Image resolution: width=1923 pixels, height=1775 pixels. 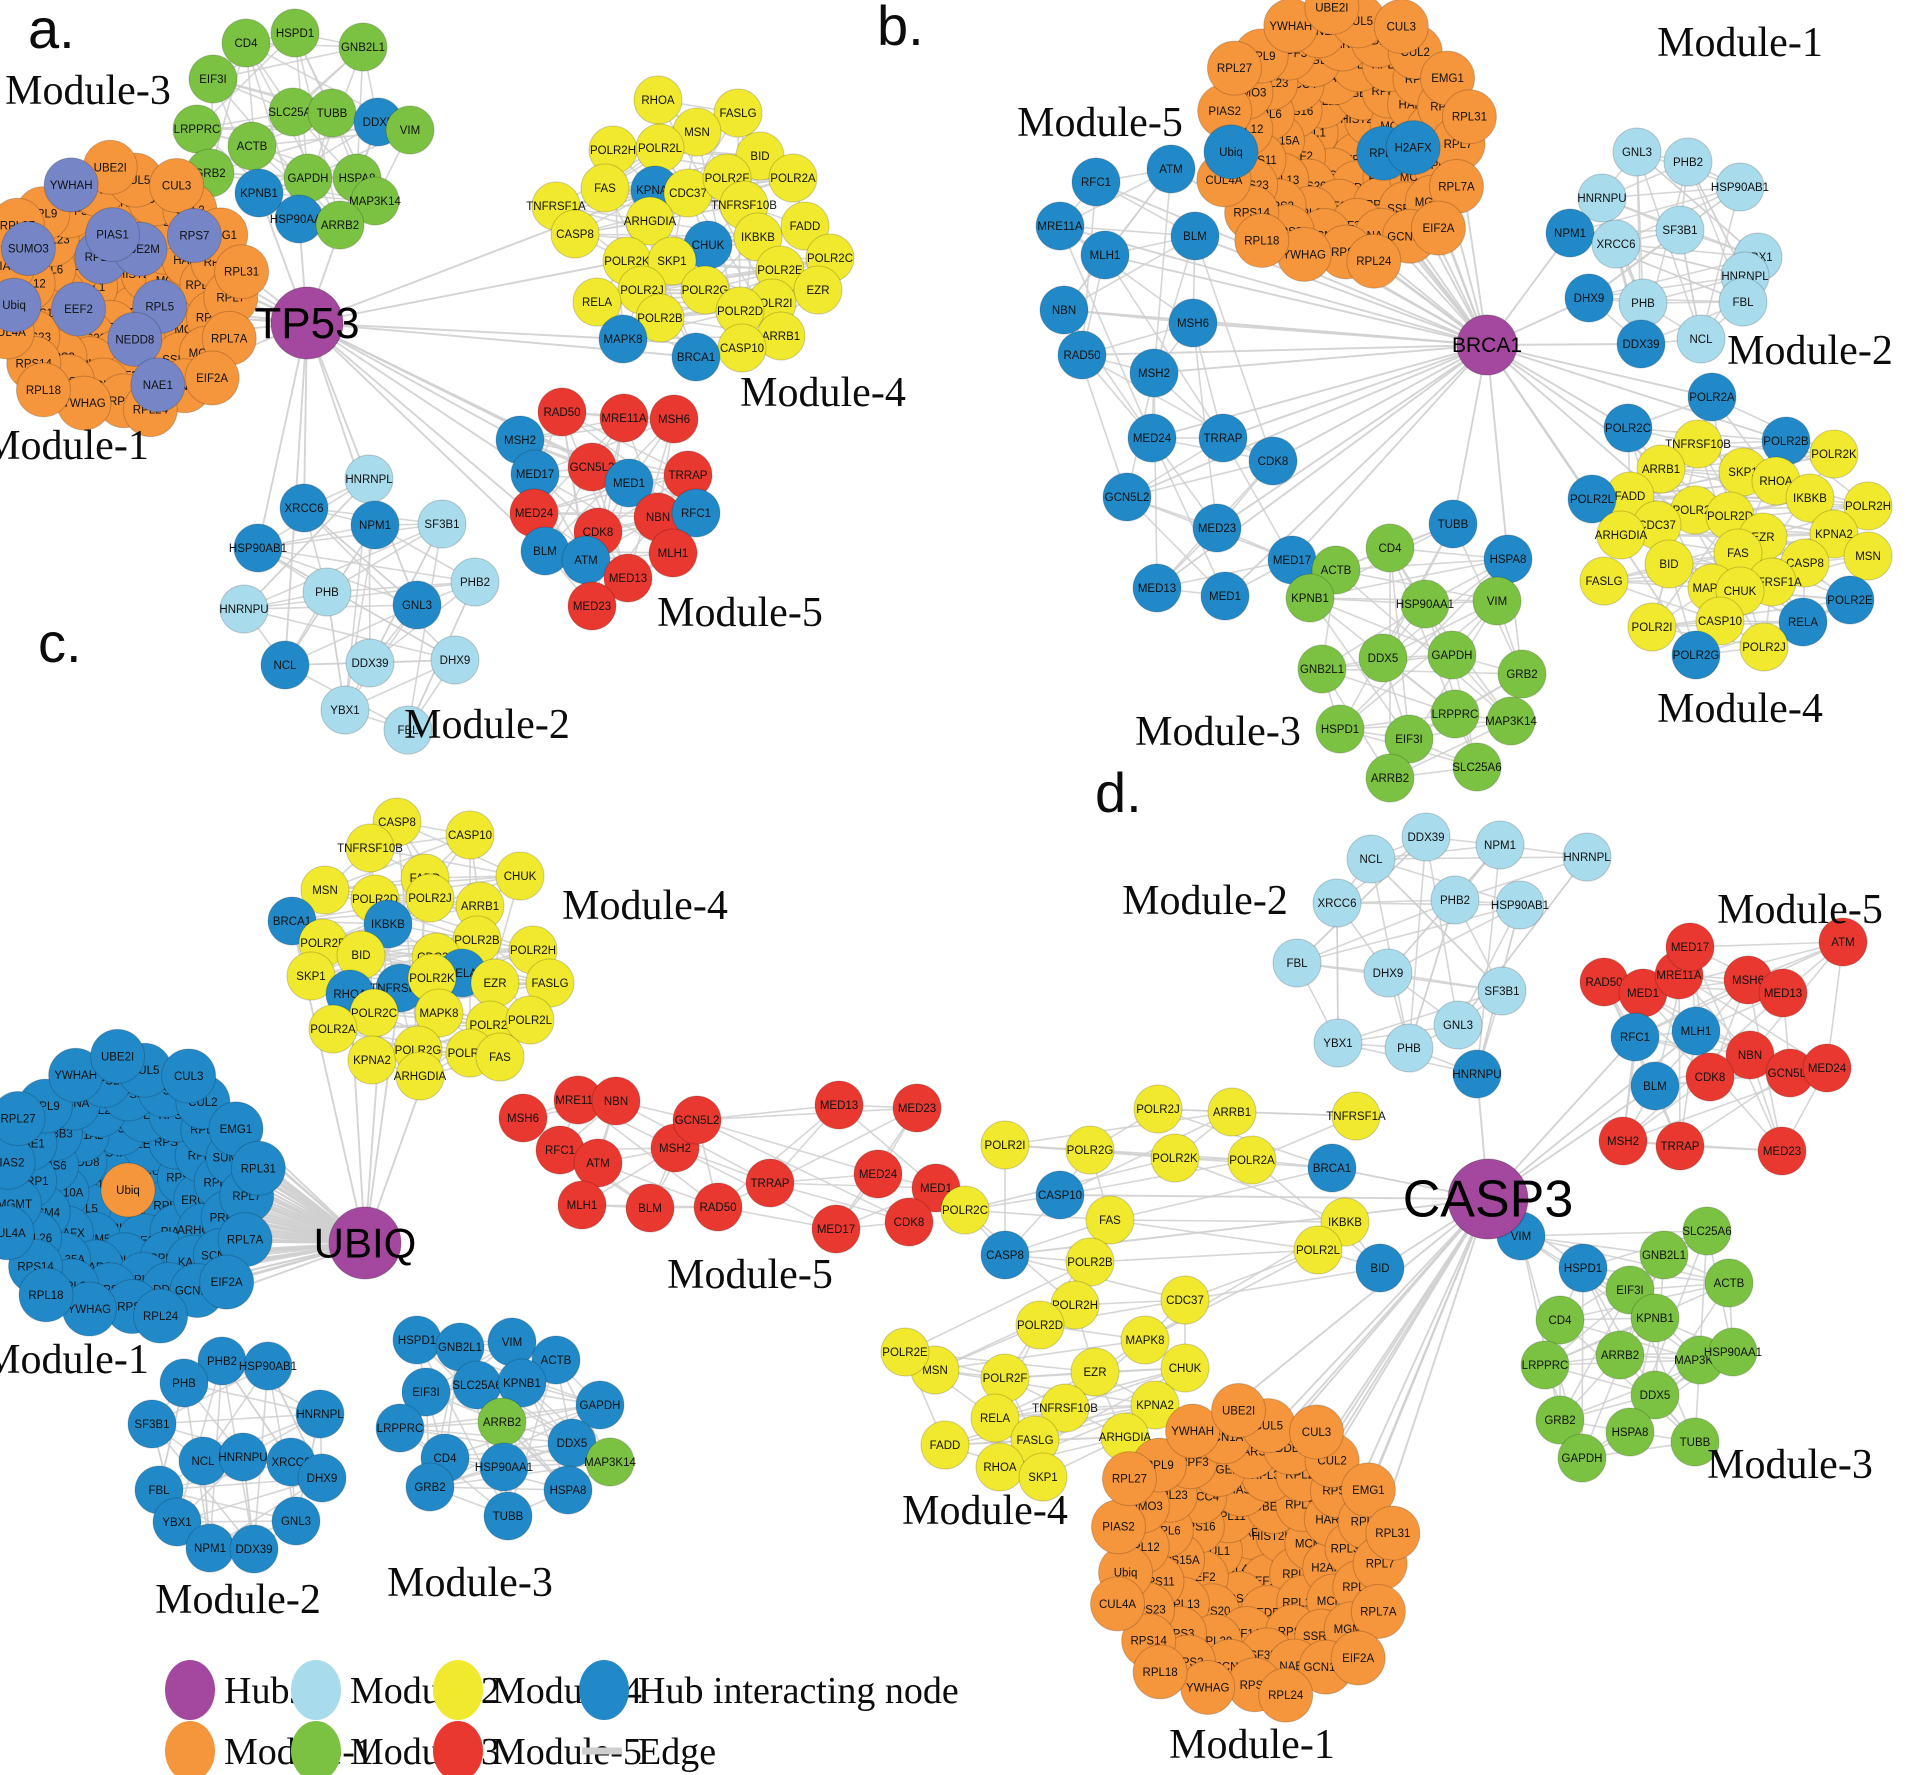 I want to click on node-circle-EZR, so click(x=495, y=983).